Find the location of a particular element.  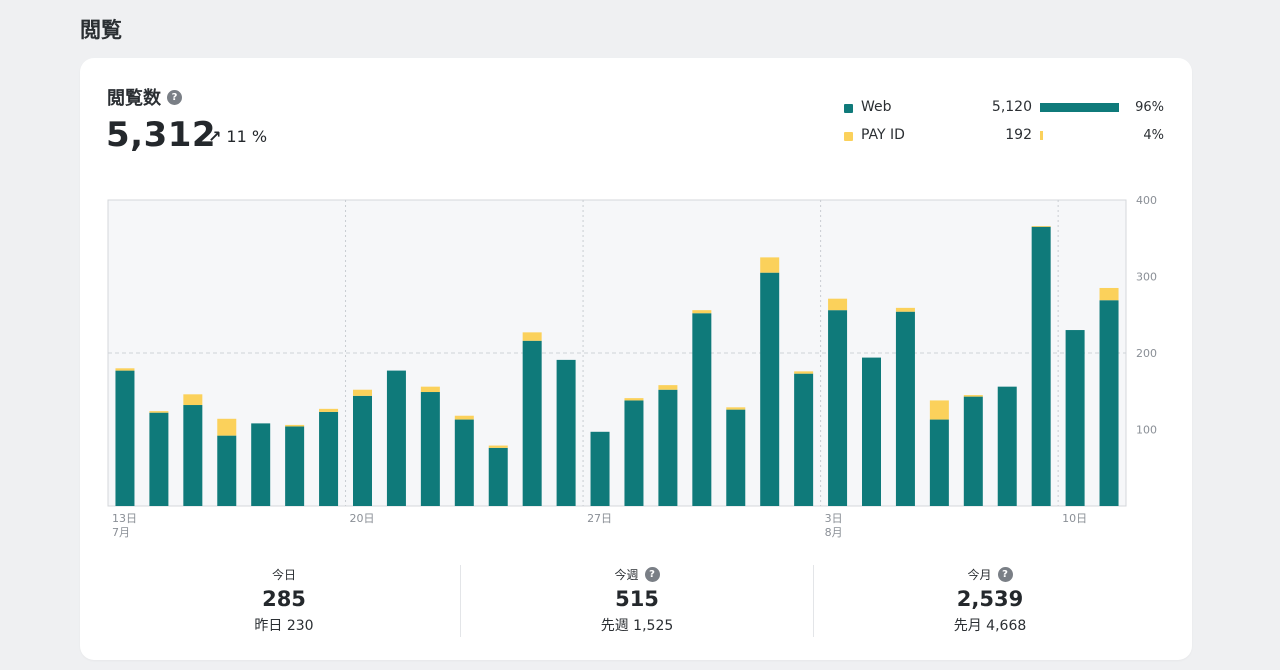

x-tick-label-7: 20日 is located at coordinates (362, 518).